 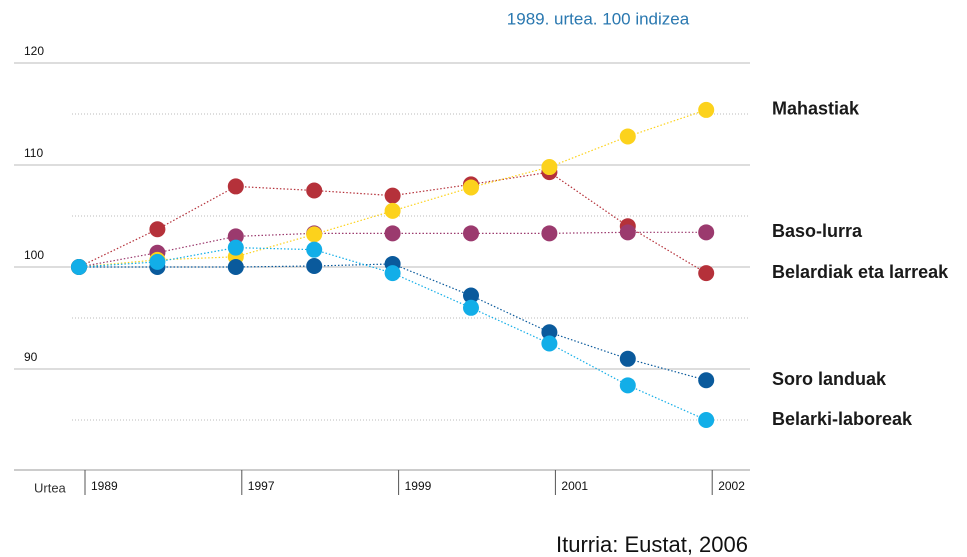 I want to click on x-tick-label: 1989, so click(x=104, y=486).